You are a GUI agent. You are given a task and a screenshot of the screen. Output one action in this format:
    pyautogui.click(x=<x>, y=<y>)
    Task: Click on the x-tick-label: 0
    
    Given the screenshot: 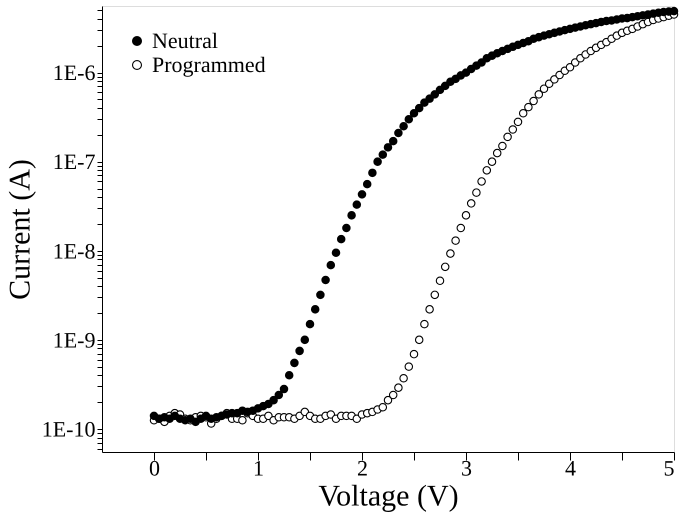 What is the action you would take?
    pyautogui.click(x=154, y=468)
    